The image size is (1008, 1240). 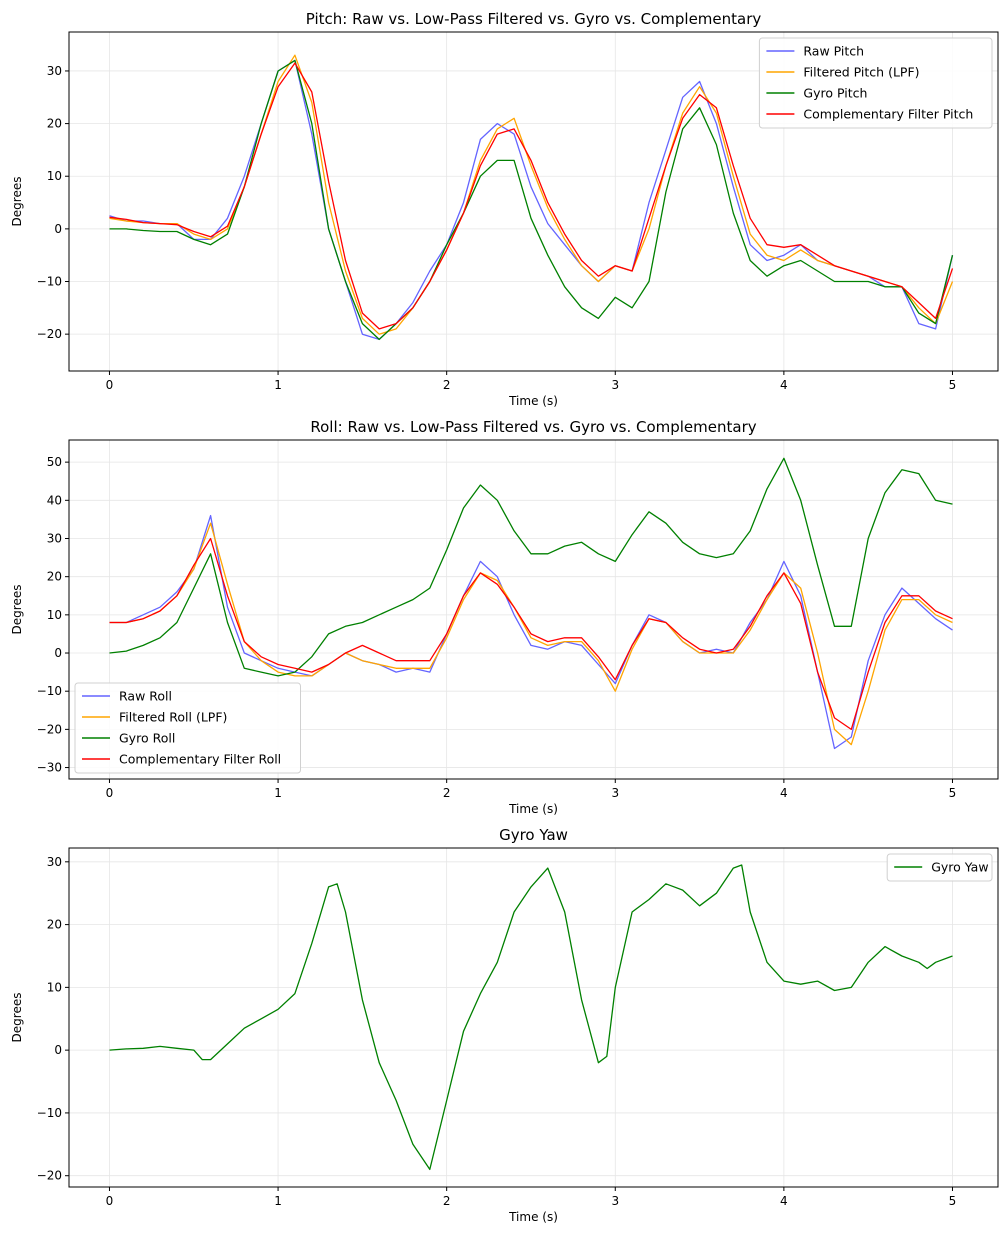 What do you see at coordinates (861, 72) in the screenshot?
I see `legend-label: Filtered Pitch (LPF)` at bounding box center [861, 72].